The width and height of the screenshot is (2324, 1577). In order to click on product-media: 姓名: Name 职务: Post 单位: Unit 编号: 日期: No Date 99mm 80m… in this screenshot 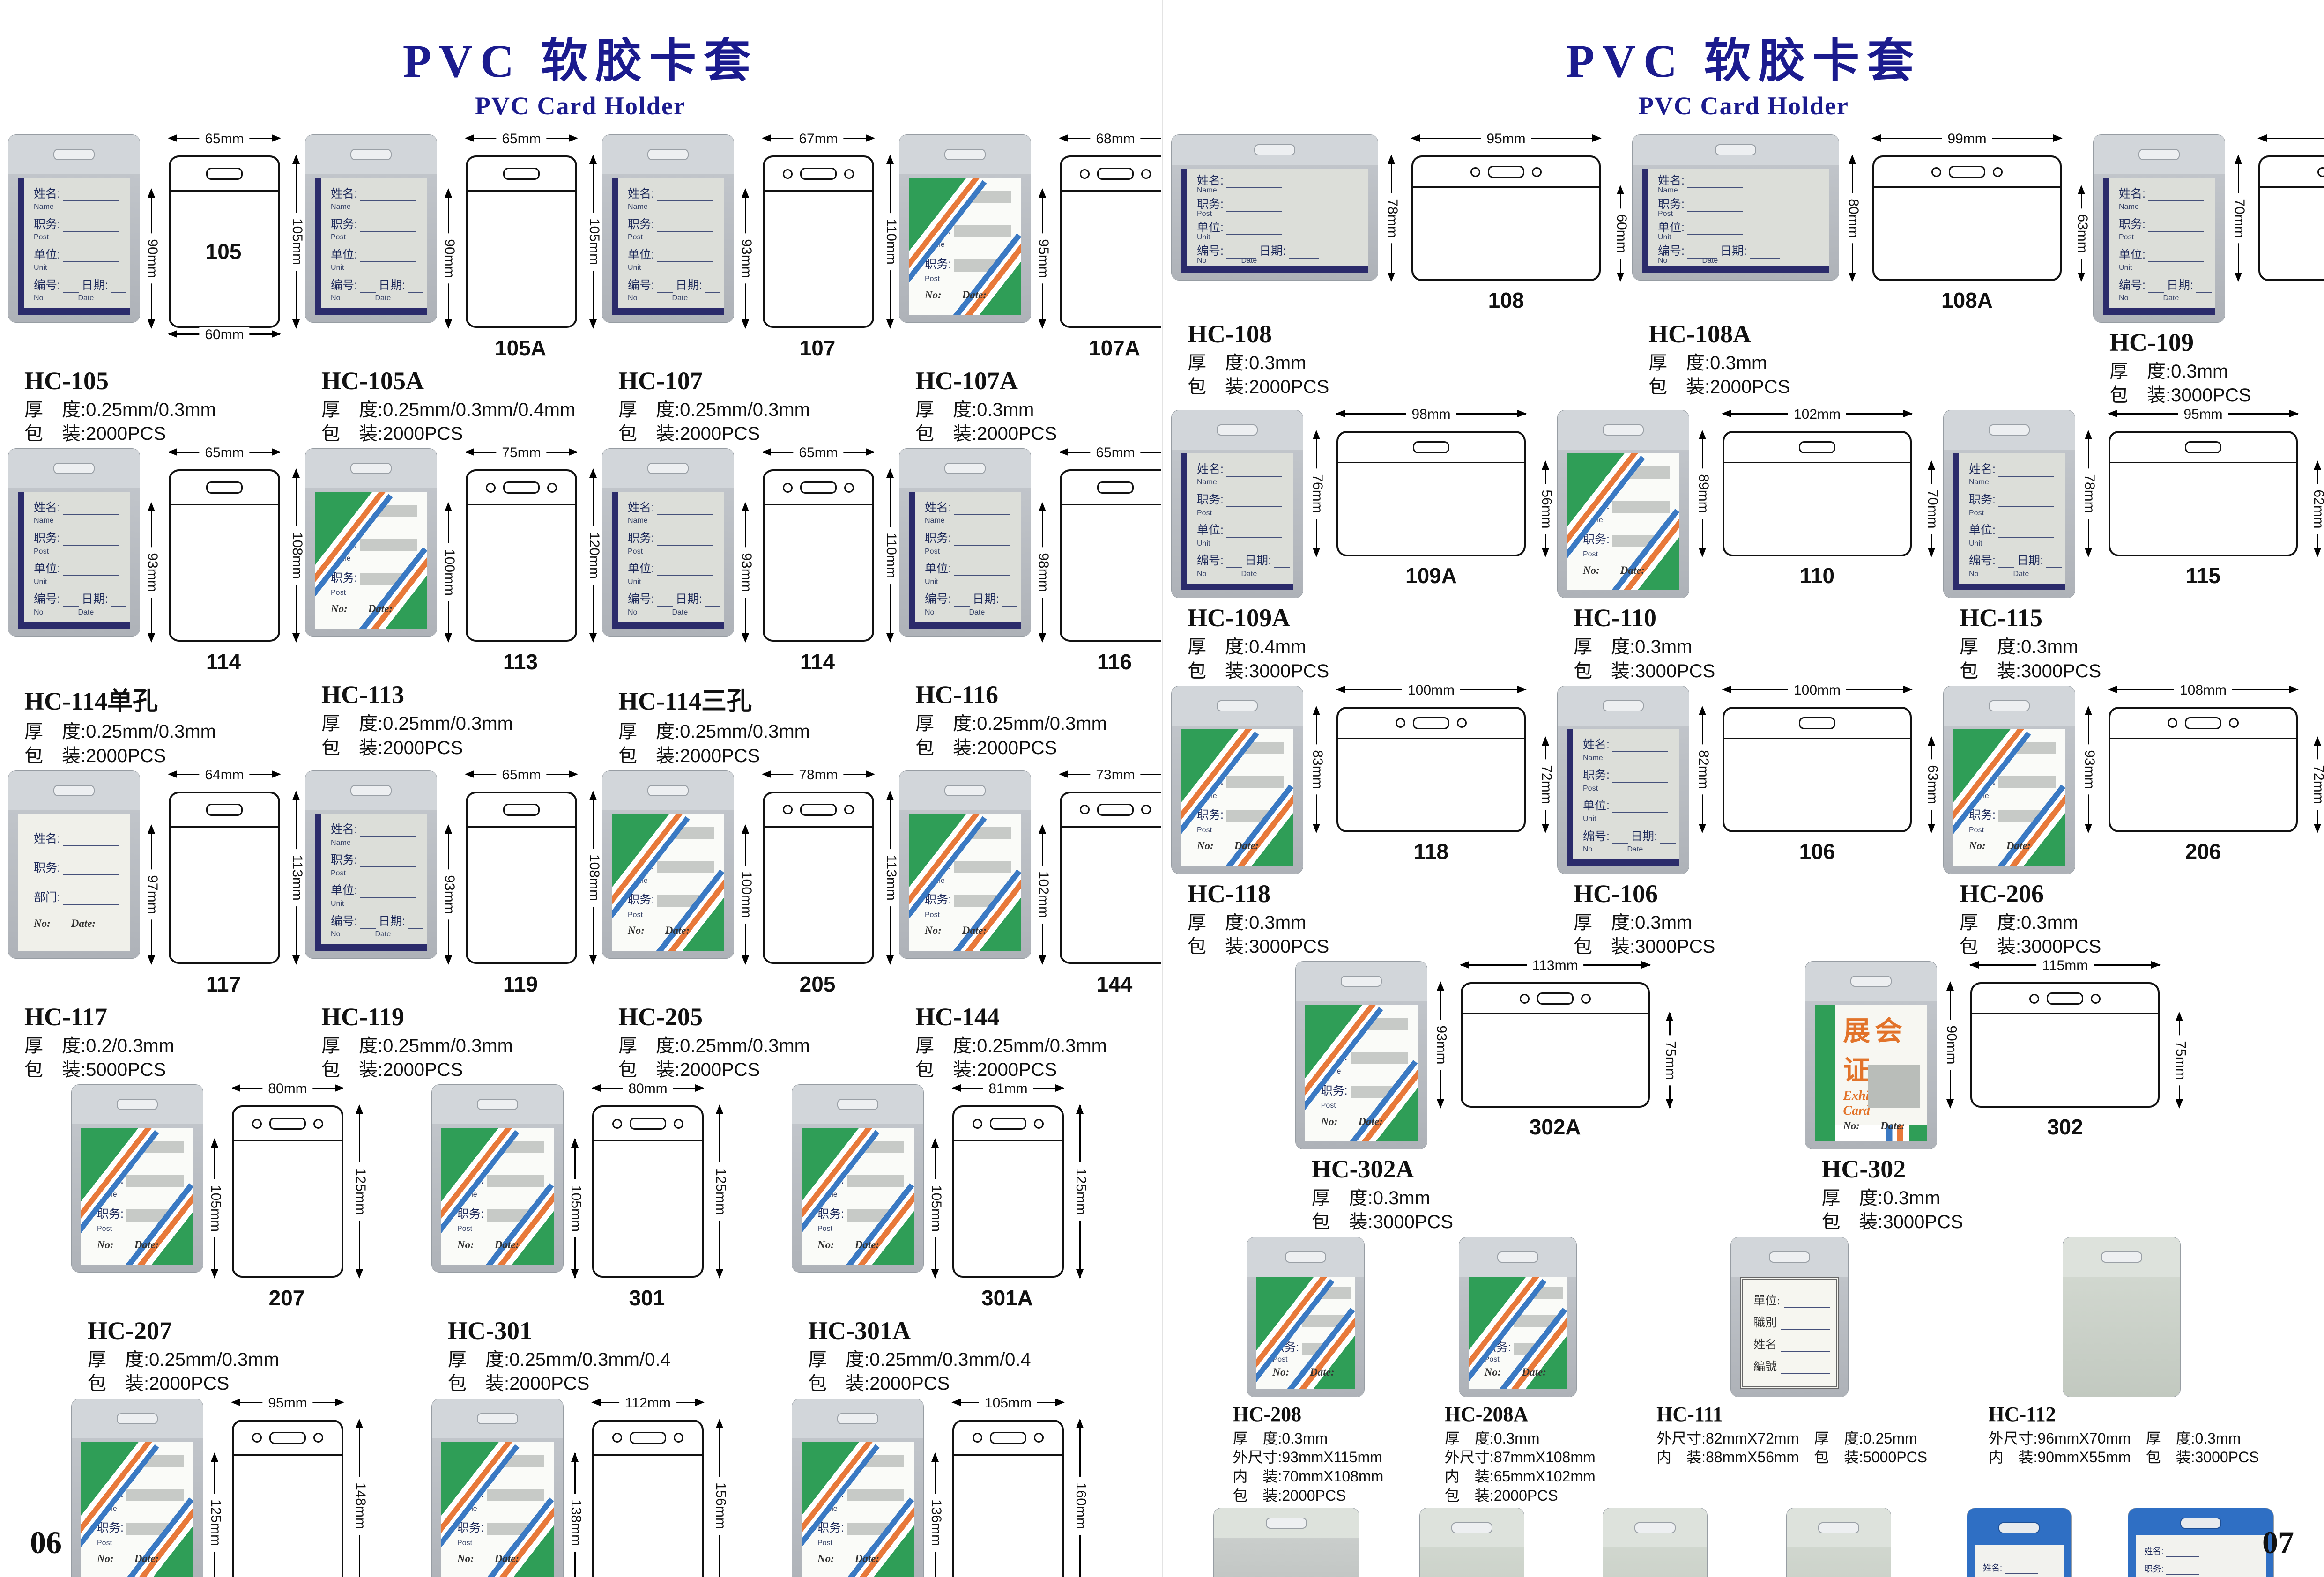, I will do `click(1863, 222)`.